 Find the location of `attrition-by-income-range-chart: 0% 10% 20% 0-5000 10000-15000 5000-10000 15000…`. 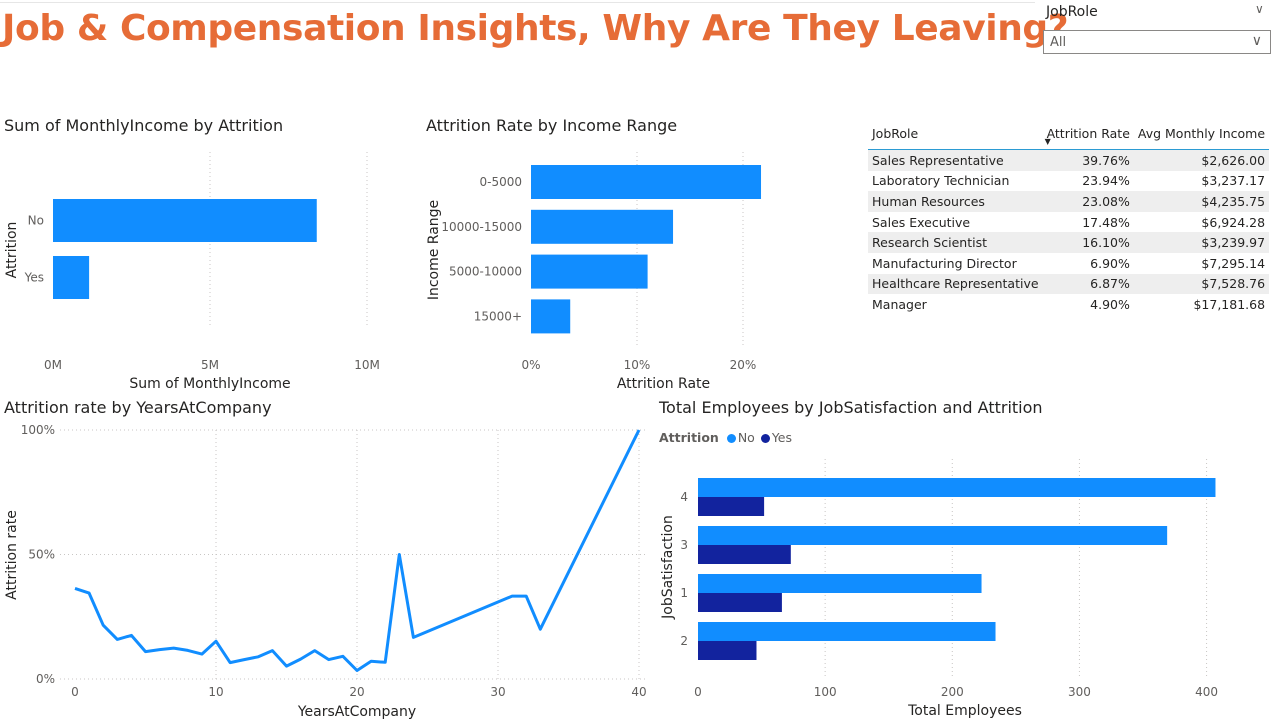

attrition-by-income-range-chart: 0% 10% 20% 0-5000 10000-15000 5000-10000 15000… is located at coordinates (594, 272).